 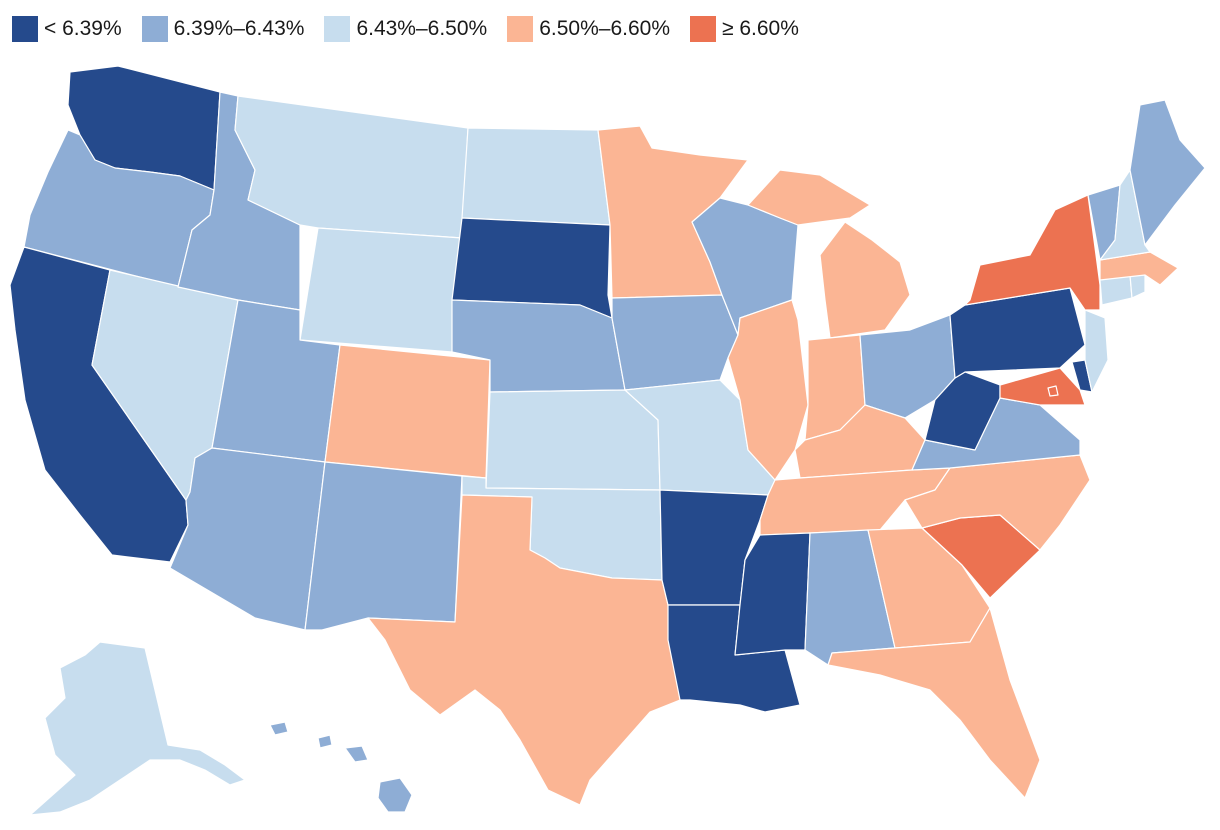 What do you see at coordinates (573, 440) in the screenshot?
I see `state-kansas` at bounding box center [573, 440].